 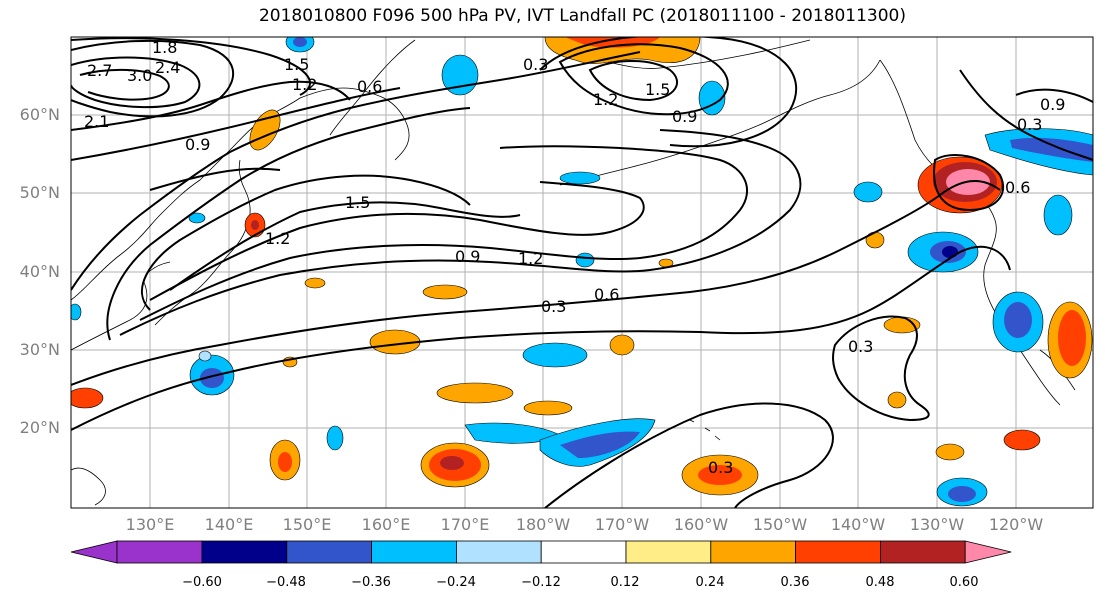 What do you see at coordinates (622, 524) in the screenshot?
I see `lon-label: 170°W` at bounding box center [622, 524].